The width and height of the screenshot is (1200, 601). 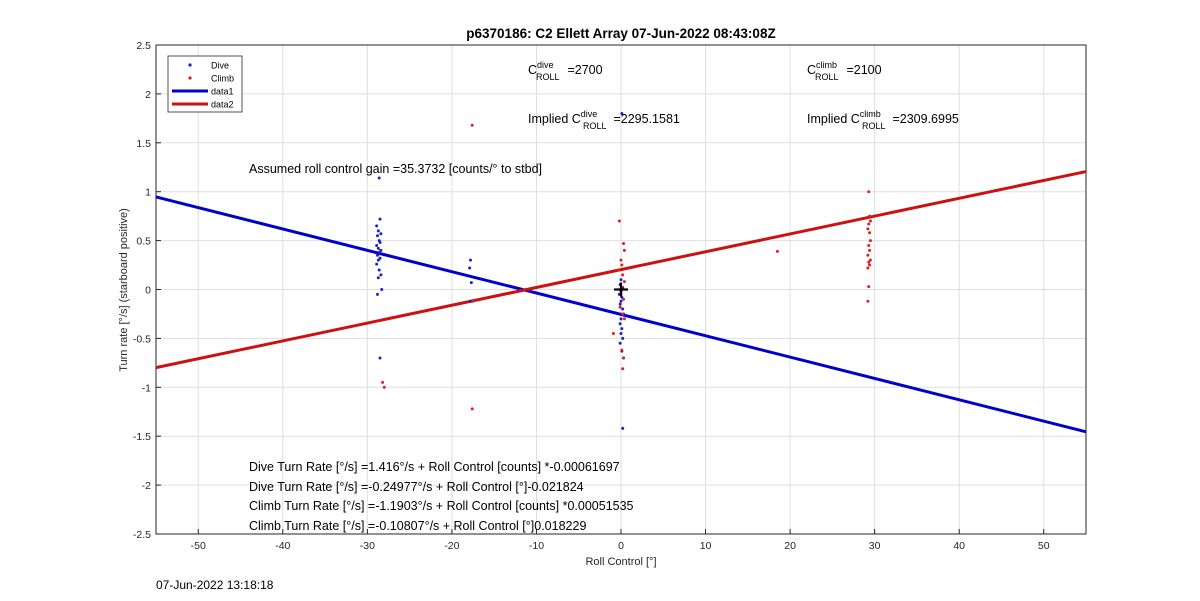 What do you see at coordinates (222, 105) in the screenshot?
I see `legend-data2-label: data2` at bounding box center [222, 105].